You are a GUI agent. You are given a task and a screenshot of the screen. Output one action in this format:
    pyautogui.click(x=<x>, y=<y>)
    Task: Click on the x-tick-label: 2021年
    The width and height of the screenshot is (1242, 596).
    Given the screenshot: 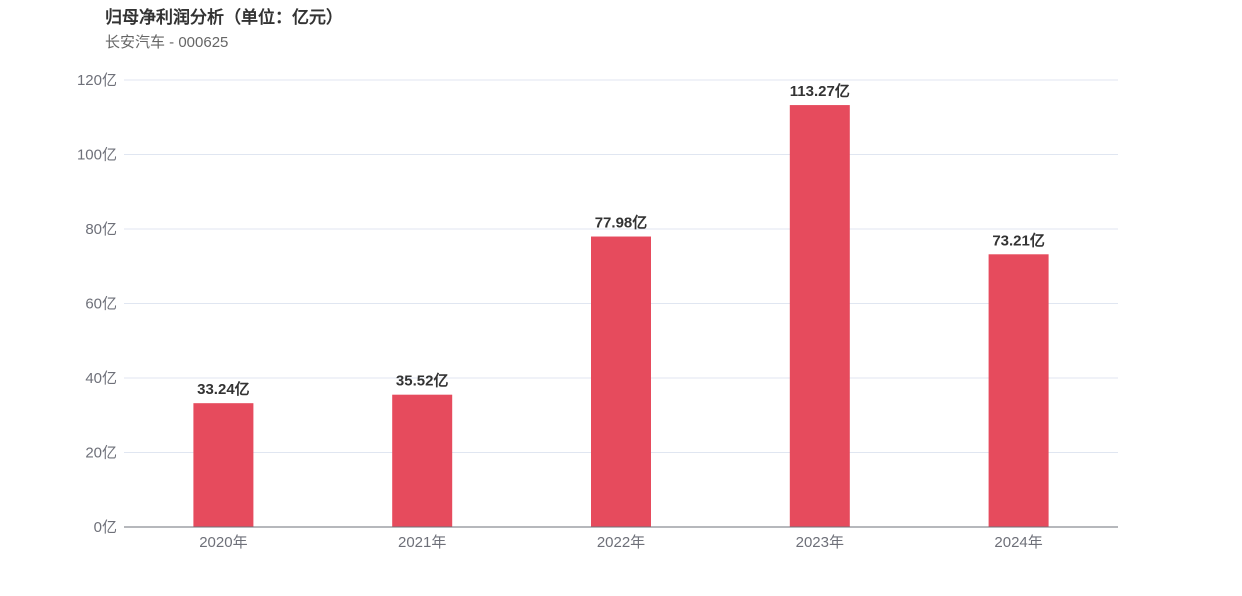 What is the action you would take?
    pyautogui.click(x=422, y=542)
    